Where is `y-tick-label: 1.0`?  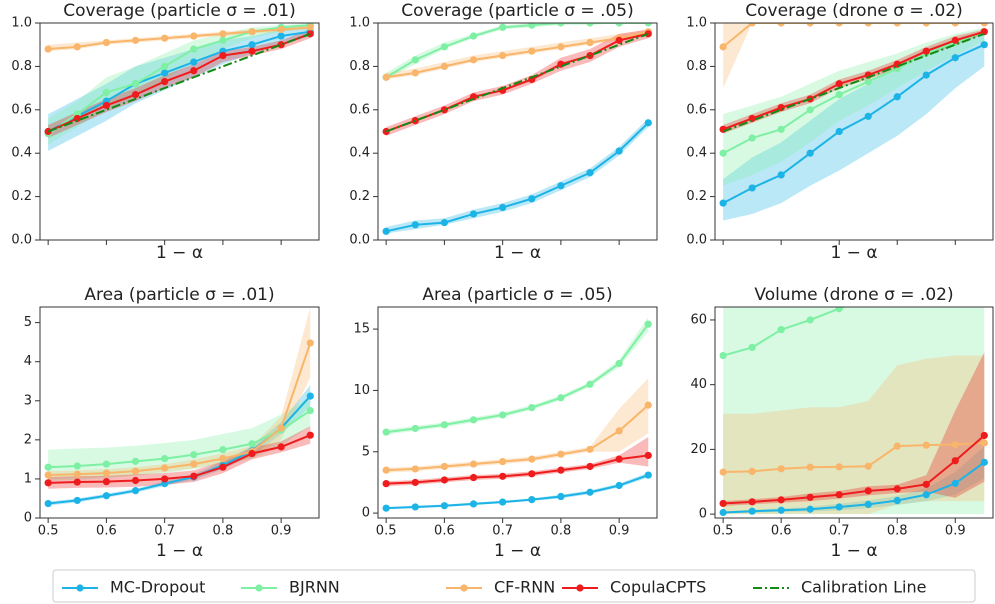 y-tick-label: 1.0 is located at coordinates (696, 23).